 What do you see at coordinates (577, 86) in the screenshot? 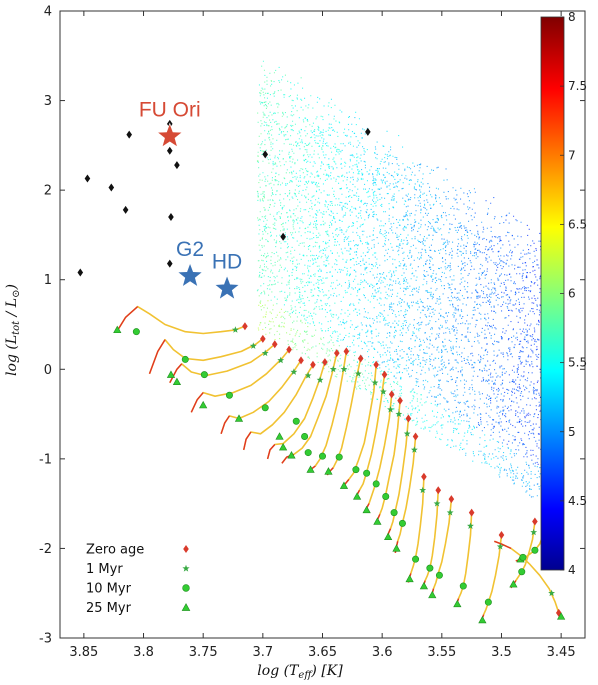
I see `colorbar-tick-label: 7.5` at bounding box center [577, 86].